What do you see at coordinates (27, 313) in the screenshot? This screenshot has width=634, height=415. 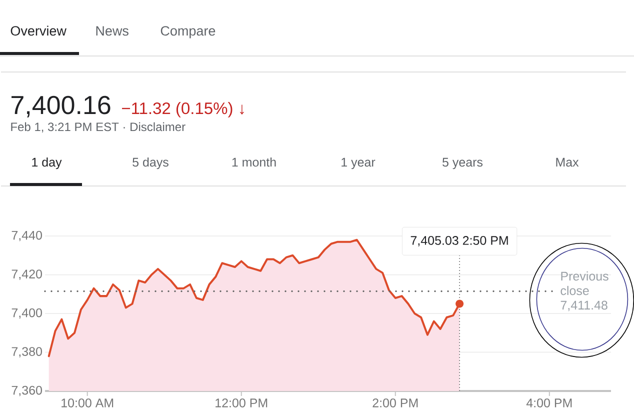 I see `y-tick-label: 7,400` at bounding box center [27, 313].